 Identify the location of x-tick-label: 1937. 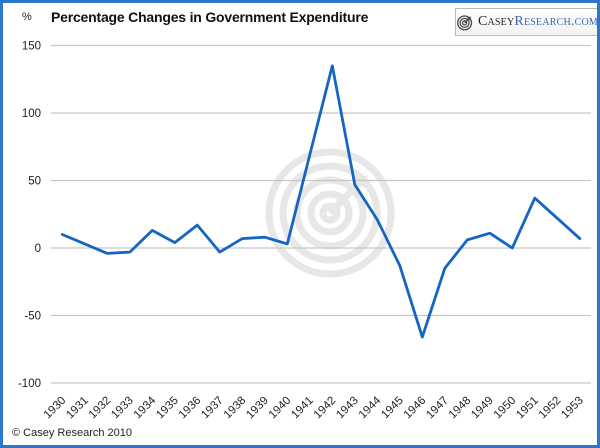
(212, 408).